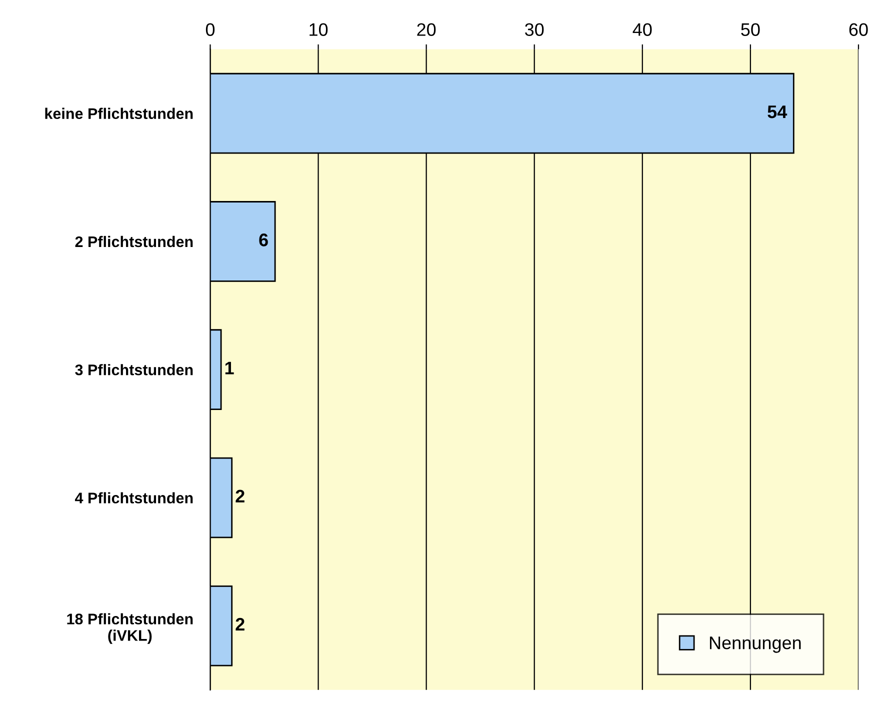  What do you see at coordinates (755, 644) in the screenshot?
I see `legend-label: Nennungen` at bounding box center [755, 644].